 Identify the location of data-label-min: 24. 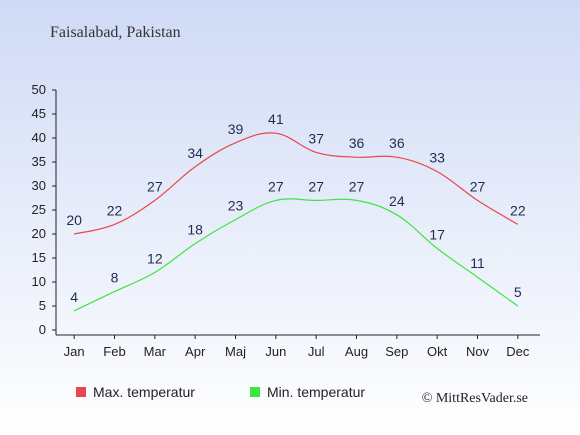
(397, 201).